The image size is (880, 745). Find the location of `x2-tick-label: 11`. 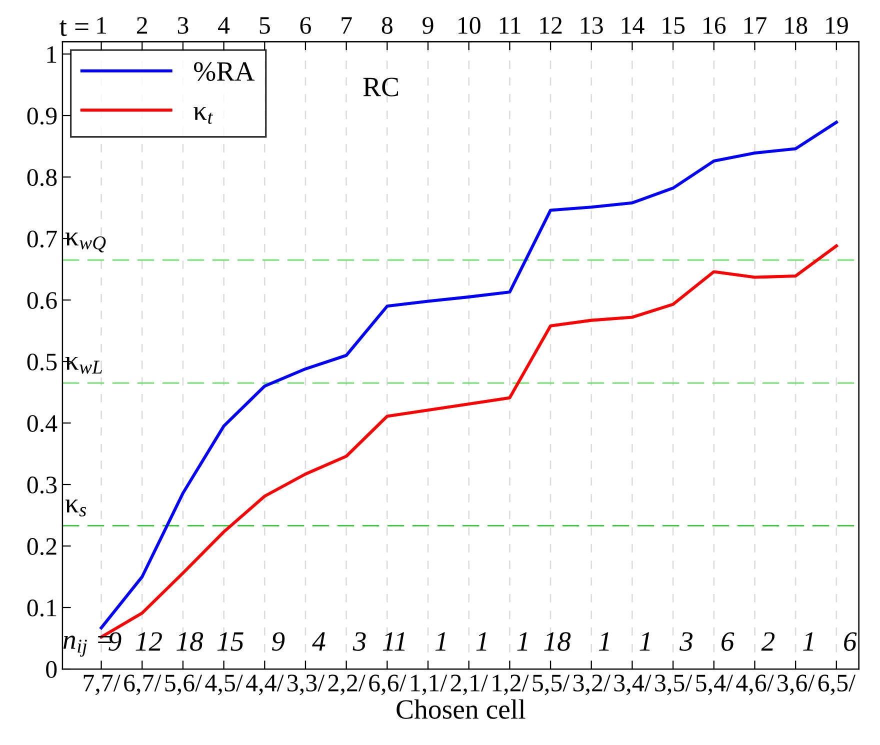

x2-tick-label: 11 is located at coordinates (510, 25).